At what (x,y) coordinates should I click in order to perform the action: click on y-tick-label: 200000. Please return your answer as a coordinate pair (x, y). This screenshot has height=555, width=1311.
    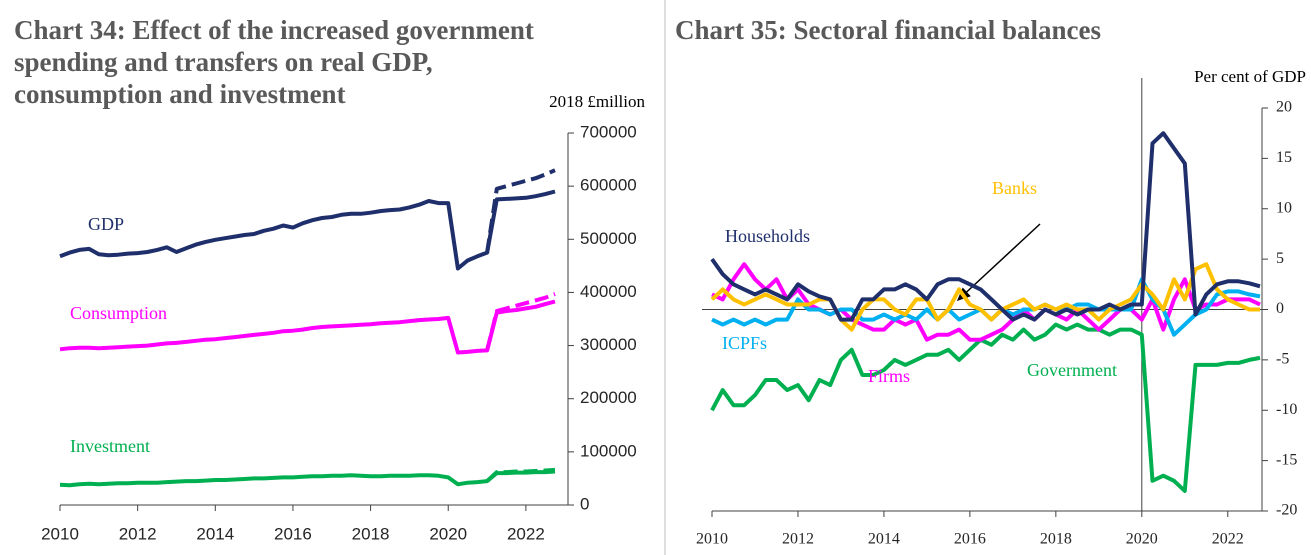
    Looking at the image, I should click on (608, 397).